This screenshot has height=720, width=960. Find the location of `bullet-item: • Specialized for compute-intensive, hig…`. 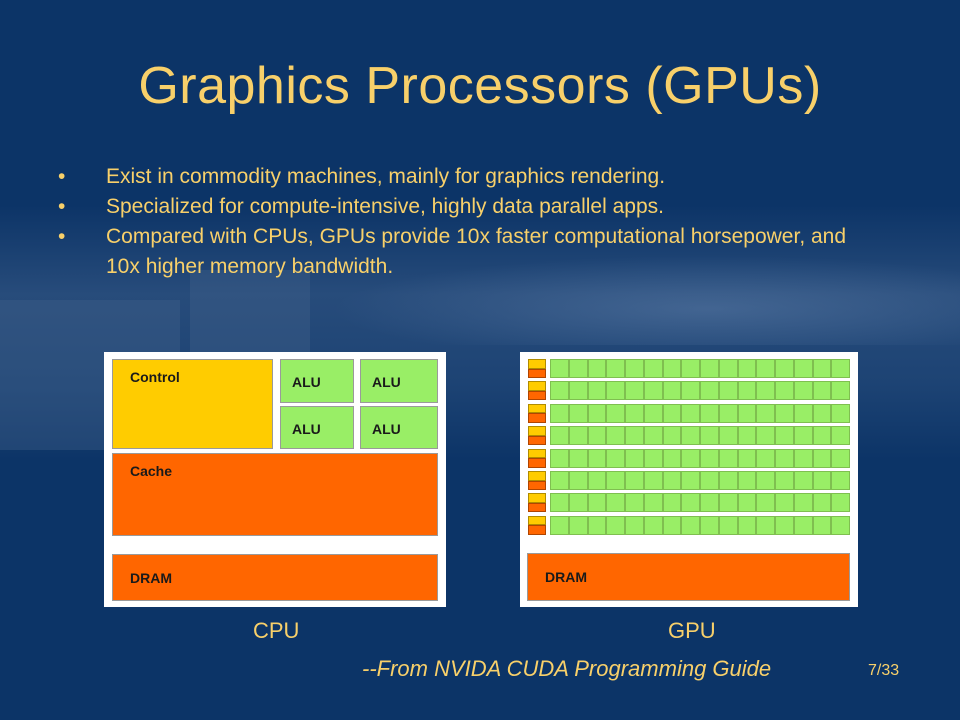

bullet-item: • Specialized for compute-intensive, hig… is located at coordinates (468, 207).